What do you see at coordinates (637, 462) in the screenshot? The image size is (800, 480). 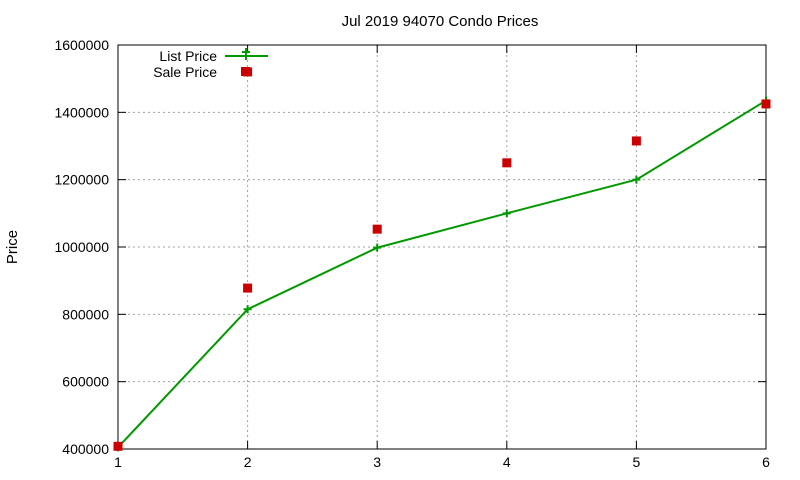 I see `x-tick-label: 5` at bounding box center [637, 462].